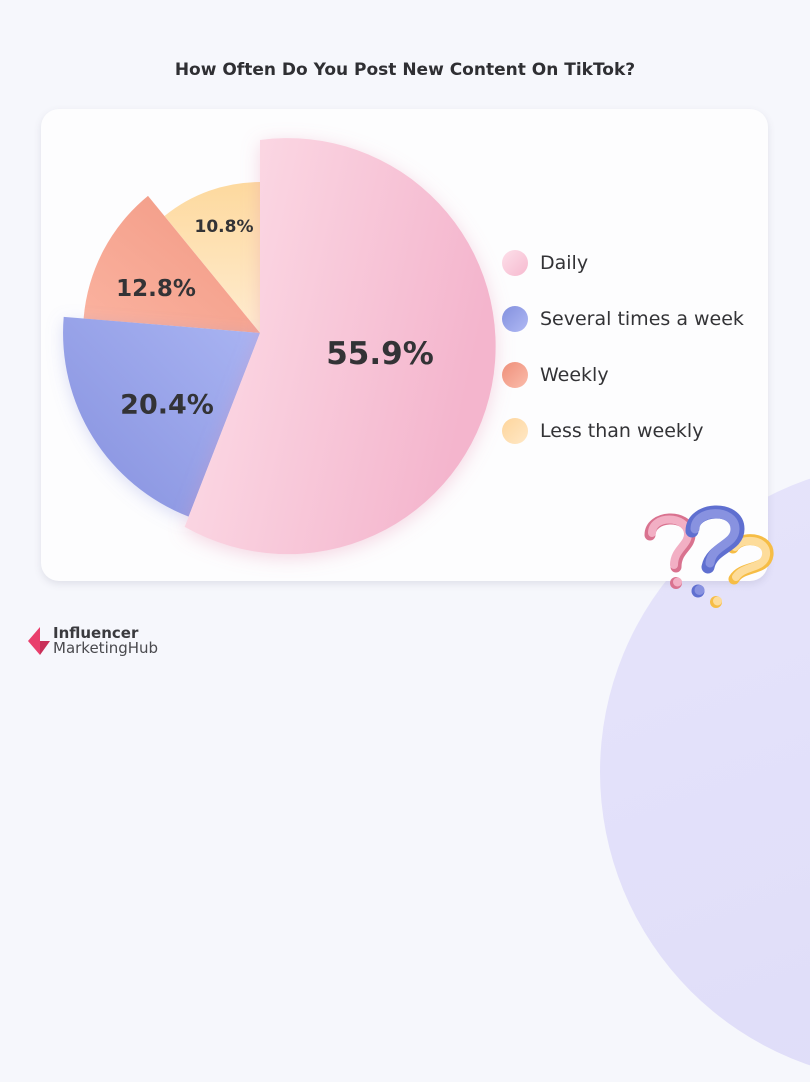 Image resolution: width=810 pixels, height=1082 pixels. I want to click on slice-label-less: 10.8%, so click(224, 227).